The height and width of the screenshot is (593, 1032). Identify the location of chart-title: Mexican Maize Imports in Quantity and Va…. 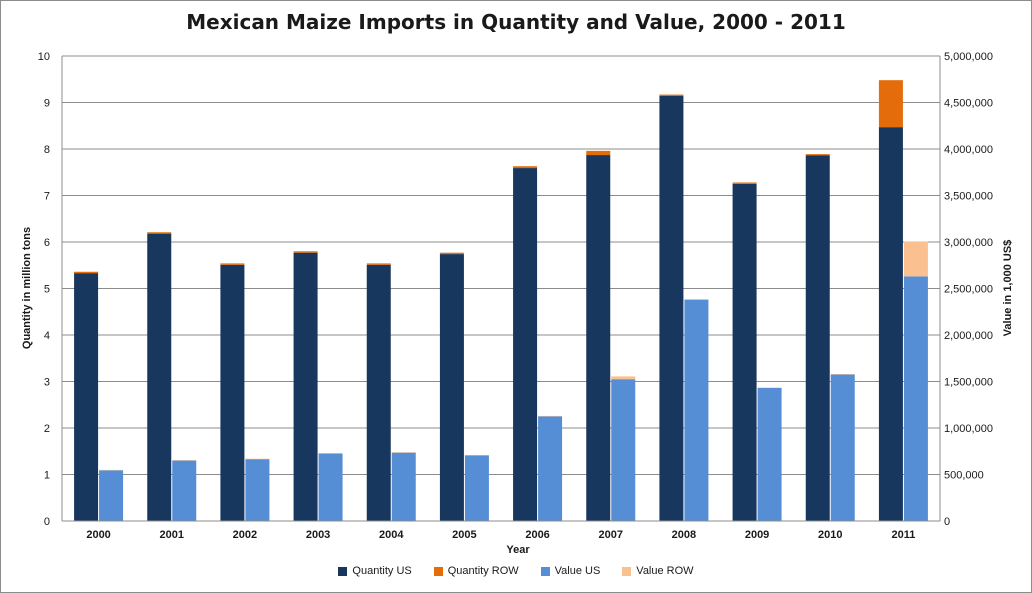
(516, 22).